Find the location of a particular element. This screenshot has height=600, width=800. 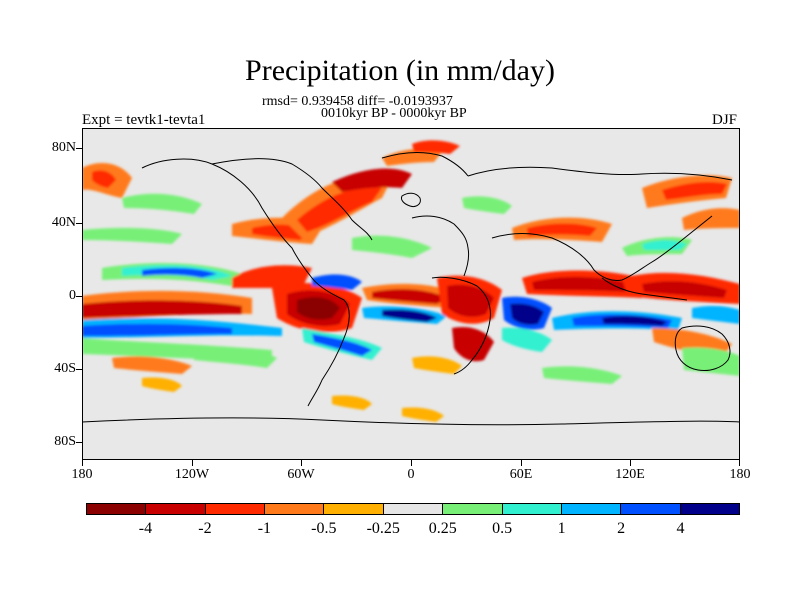

lon-label-60w: 60W is located at coordinates (301, 474).